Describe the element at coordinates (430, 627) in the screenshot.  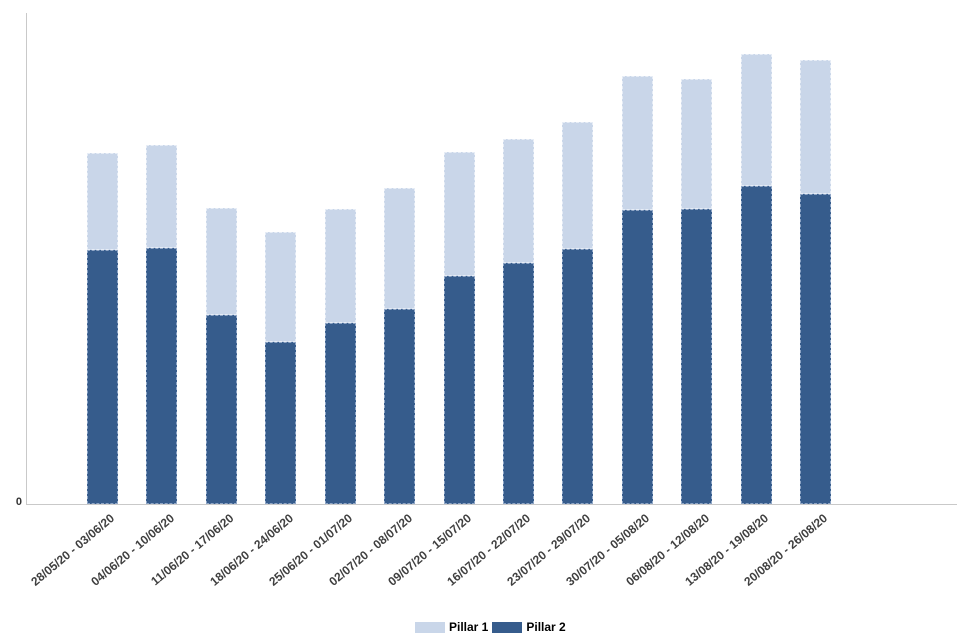
I see `legend-swatch-pillar1` at that location.